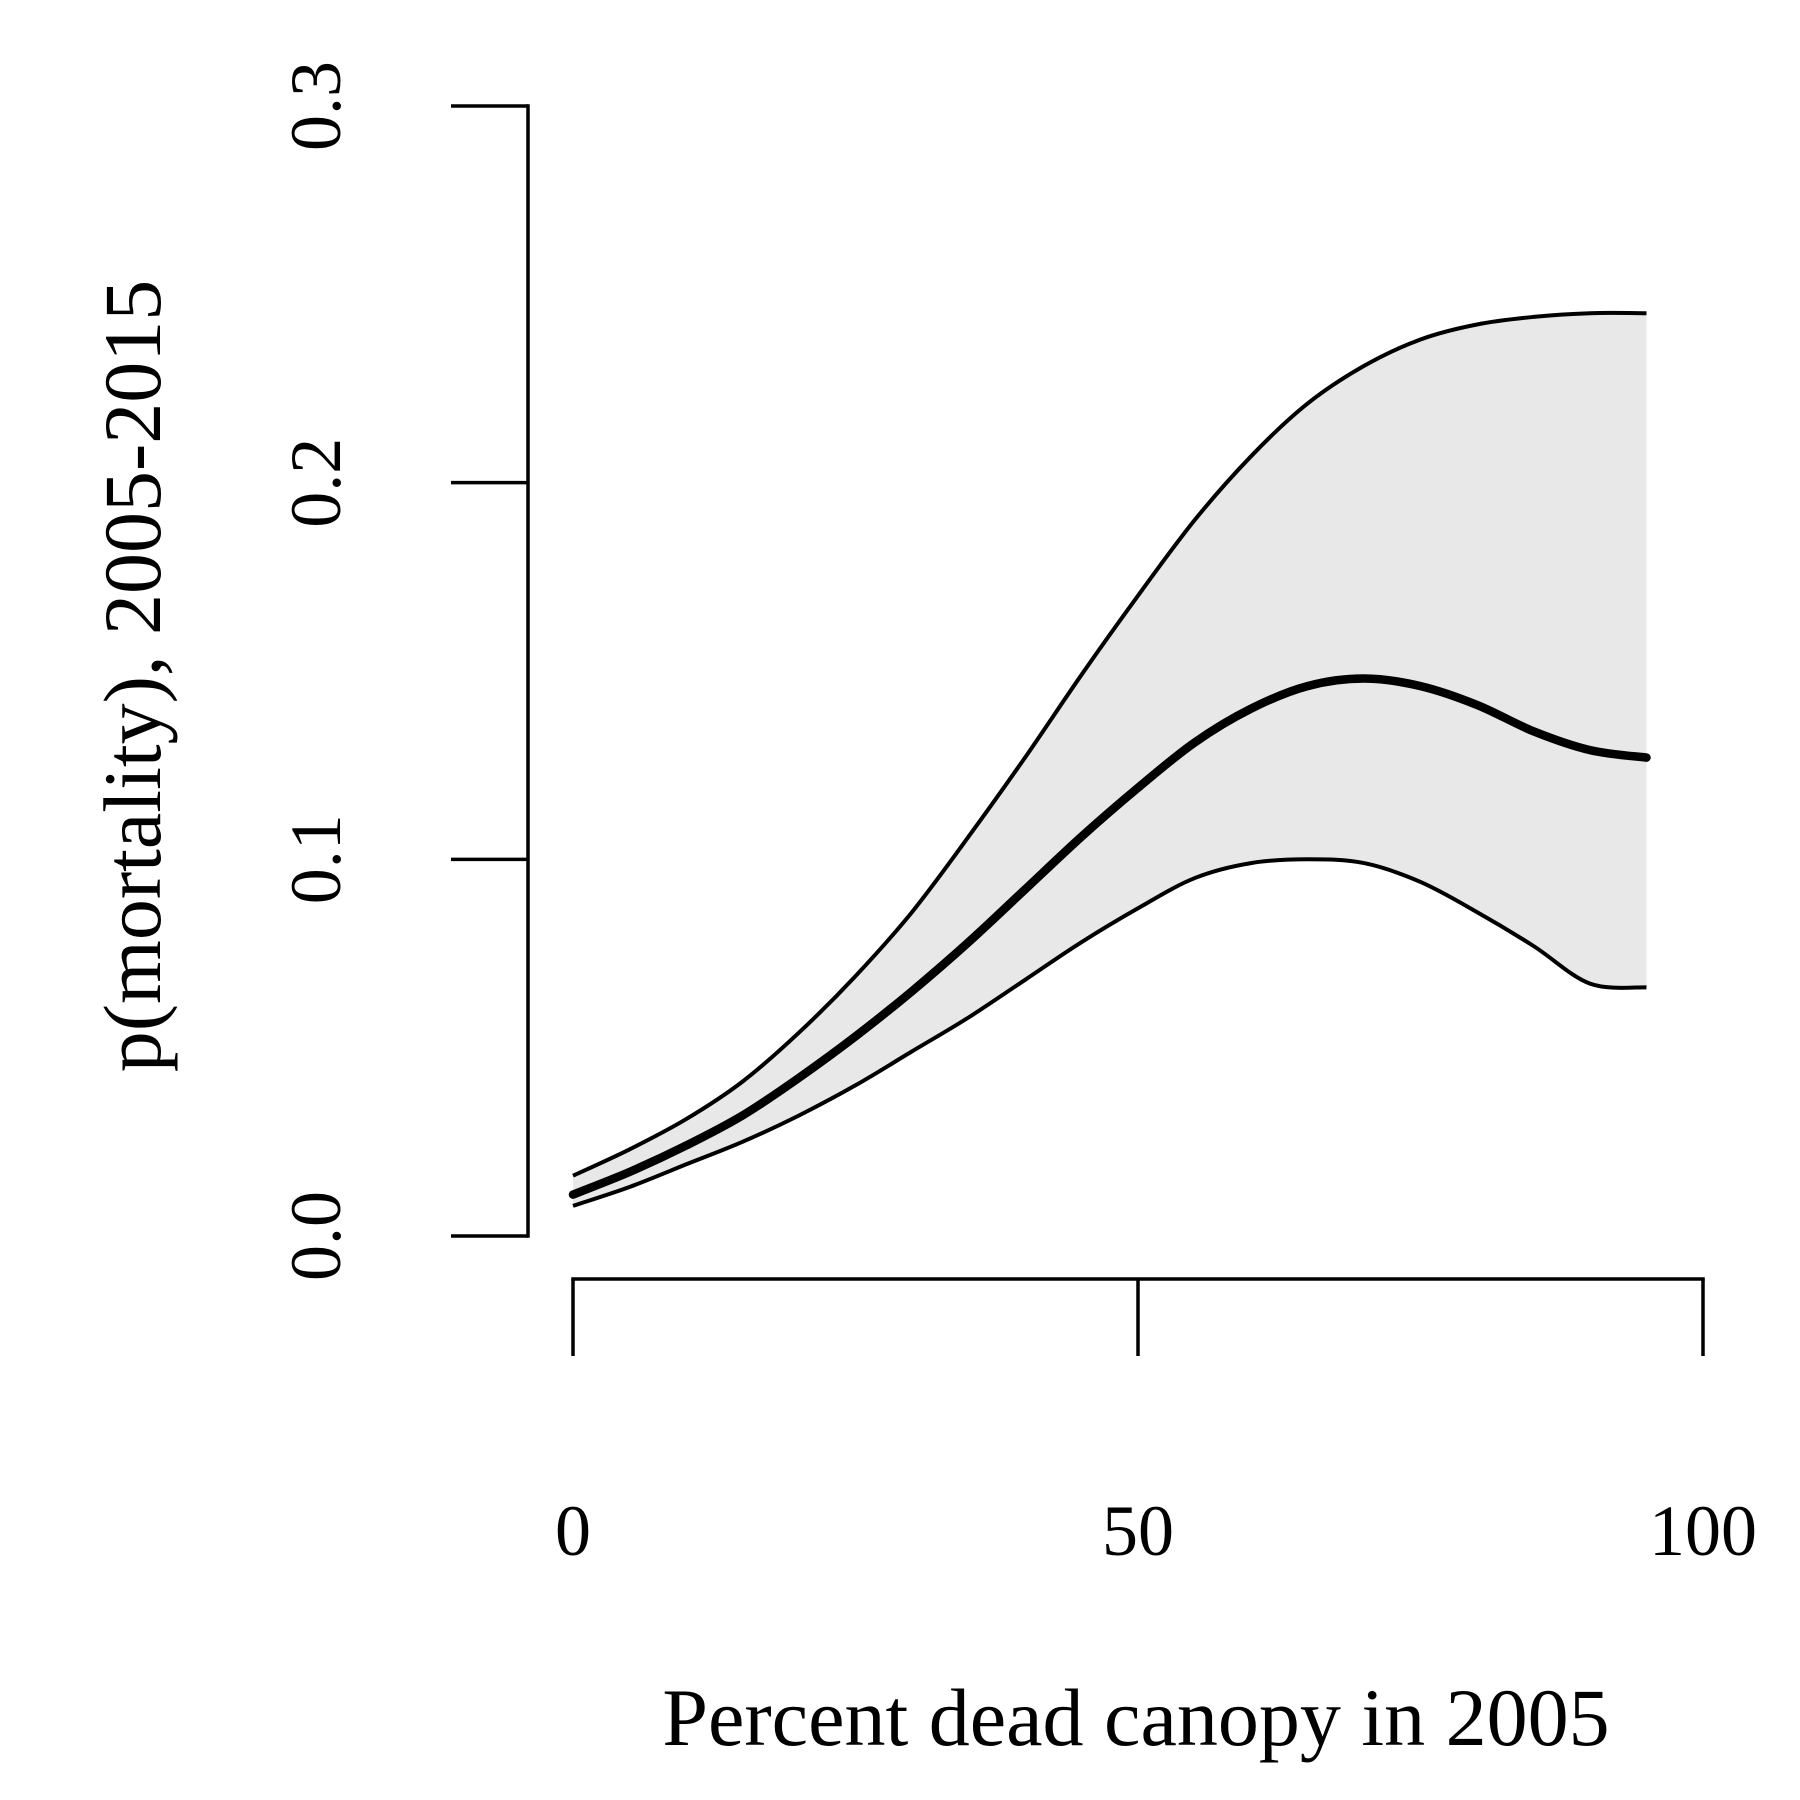  Describe the element at coordinates (1109, 1032) in the screenshot. I see `lower-bound-line` at that location.